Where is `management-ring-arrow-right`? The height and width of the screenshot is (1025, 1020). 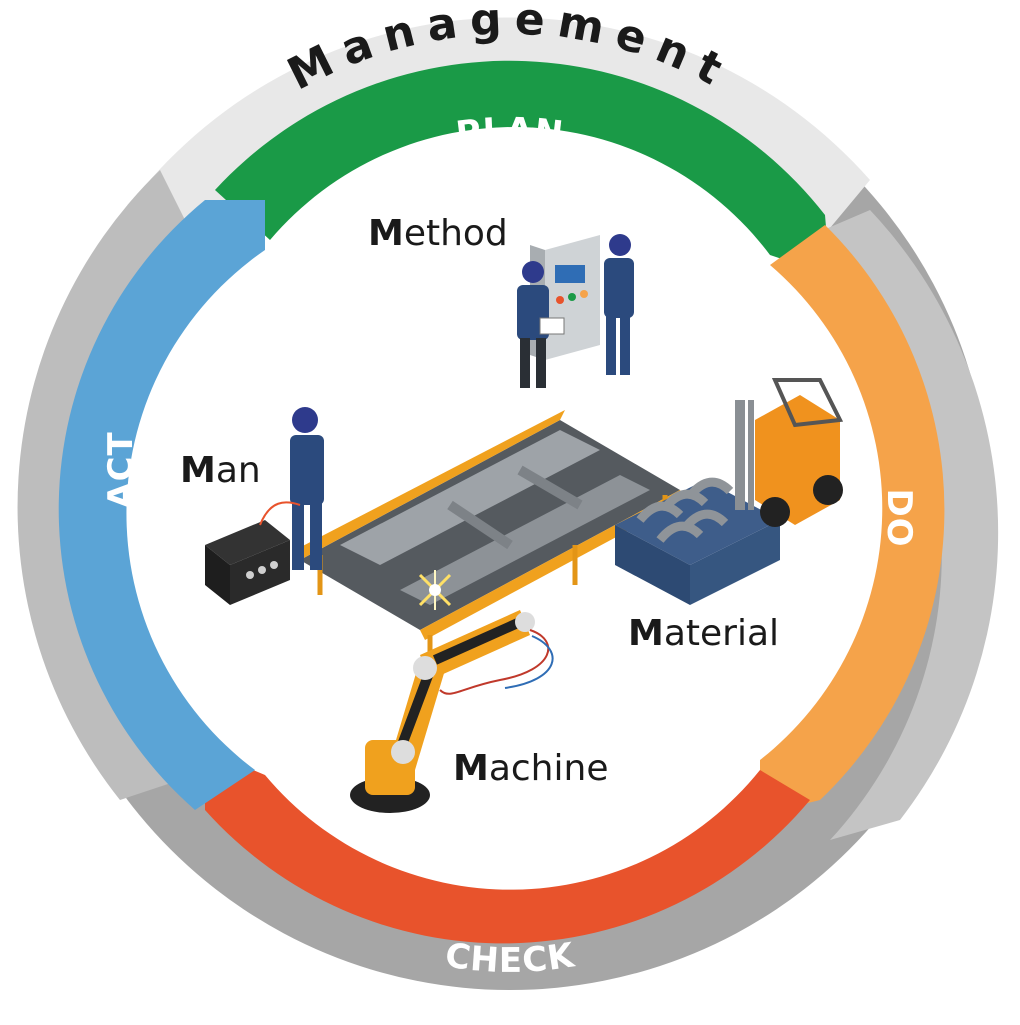 management-ring-arrow-right is located at coordinates (899, 525).